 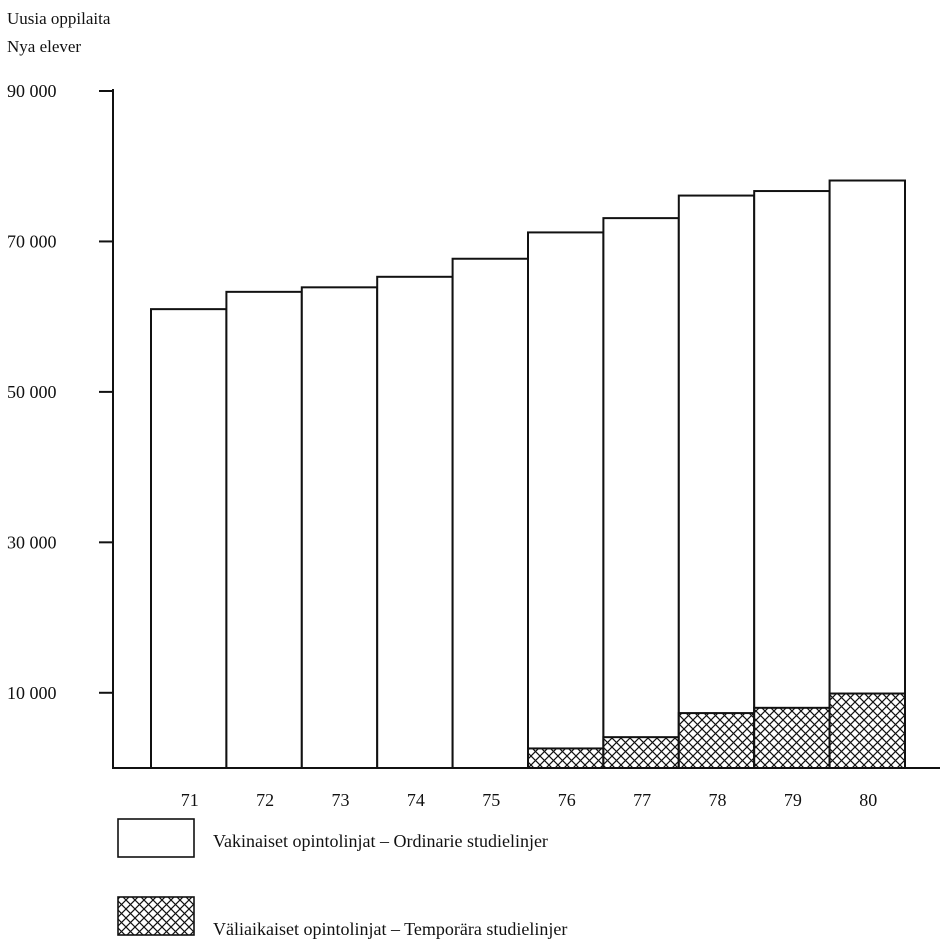 I want to click on y-tick-label: 30 000, so click(x=32, y=542).